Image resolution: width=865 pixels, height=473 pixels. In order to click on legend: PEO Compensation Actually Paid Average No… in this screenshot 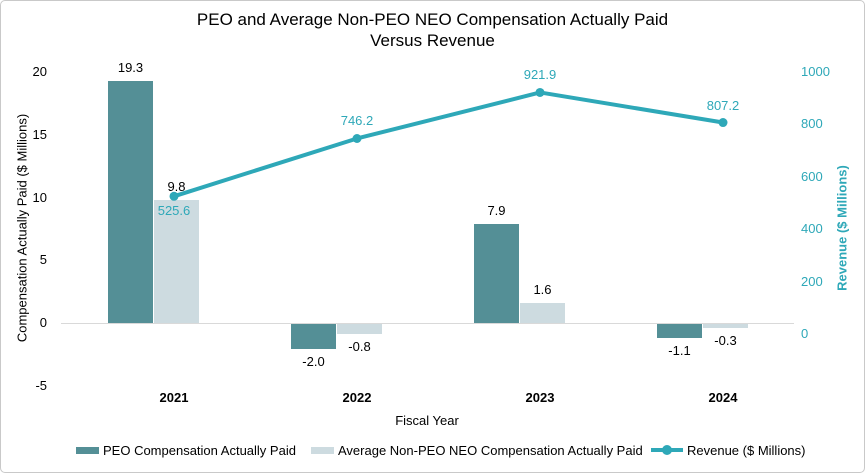, I will do `click(432, 452)`.